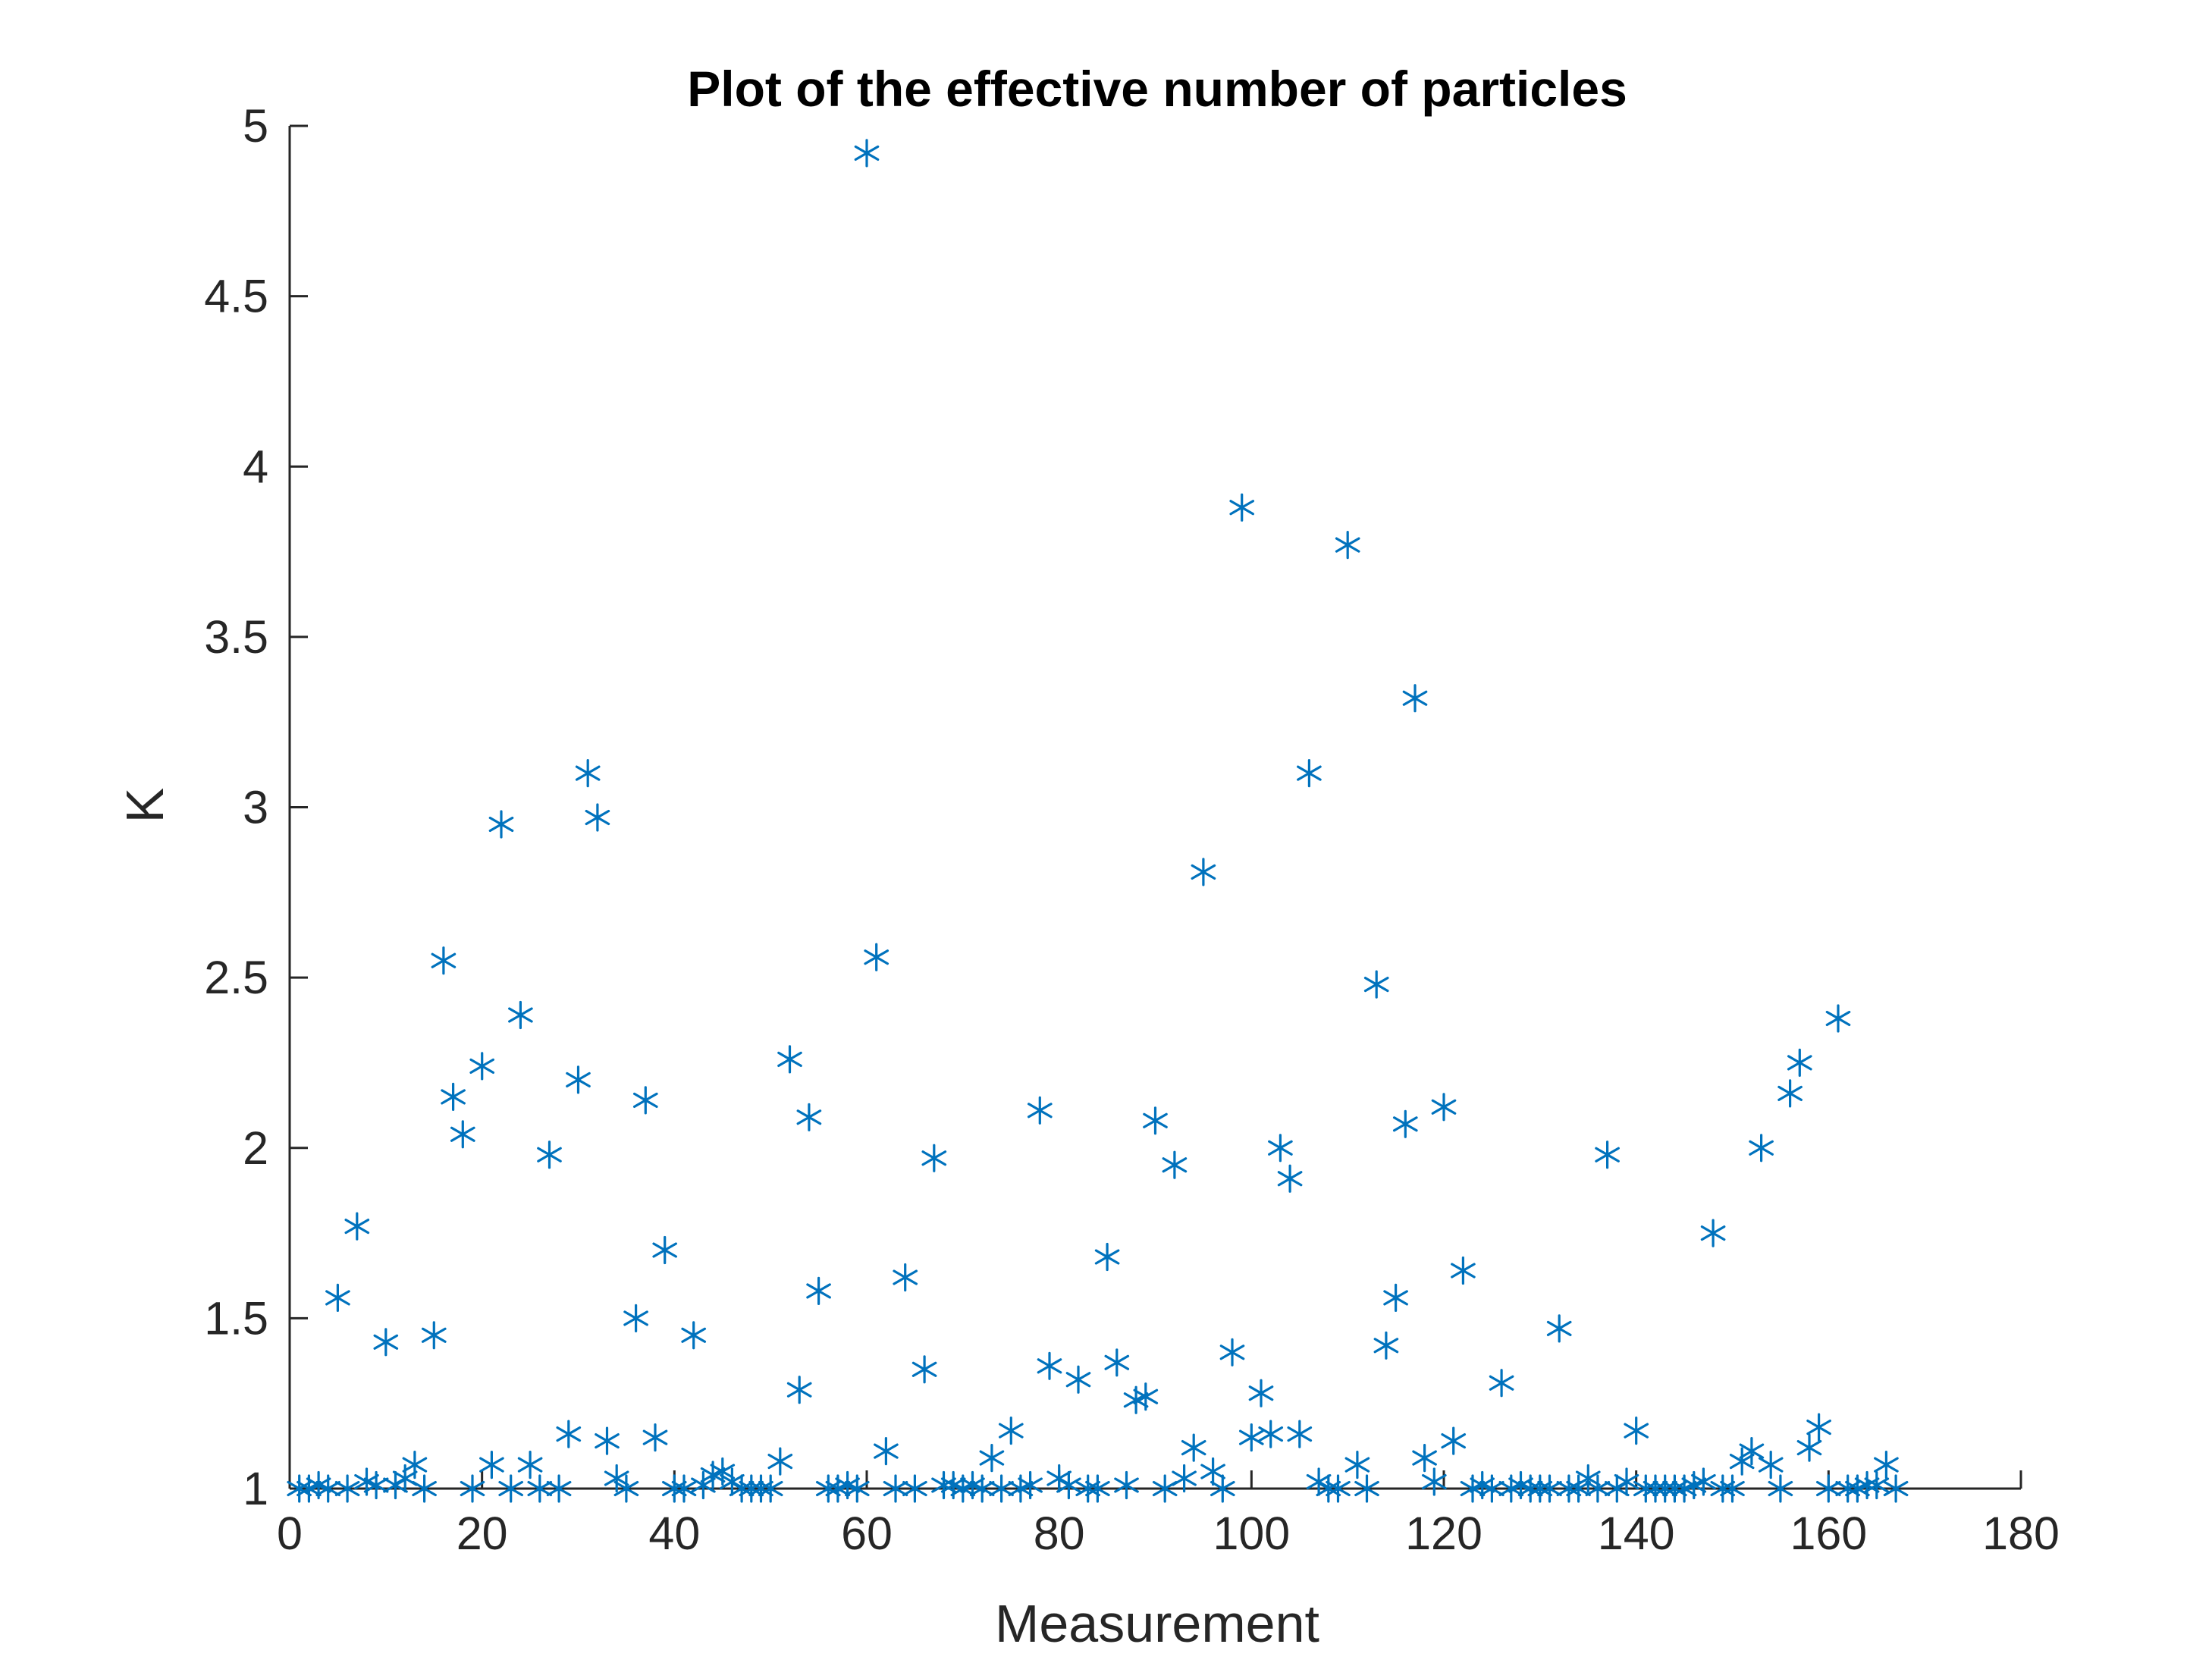 The height and width of the screenshot is (1663, 2212). I want to click on x-tick-label: 180, so click(2021, 1533).